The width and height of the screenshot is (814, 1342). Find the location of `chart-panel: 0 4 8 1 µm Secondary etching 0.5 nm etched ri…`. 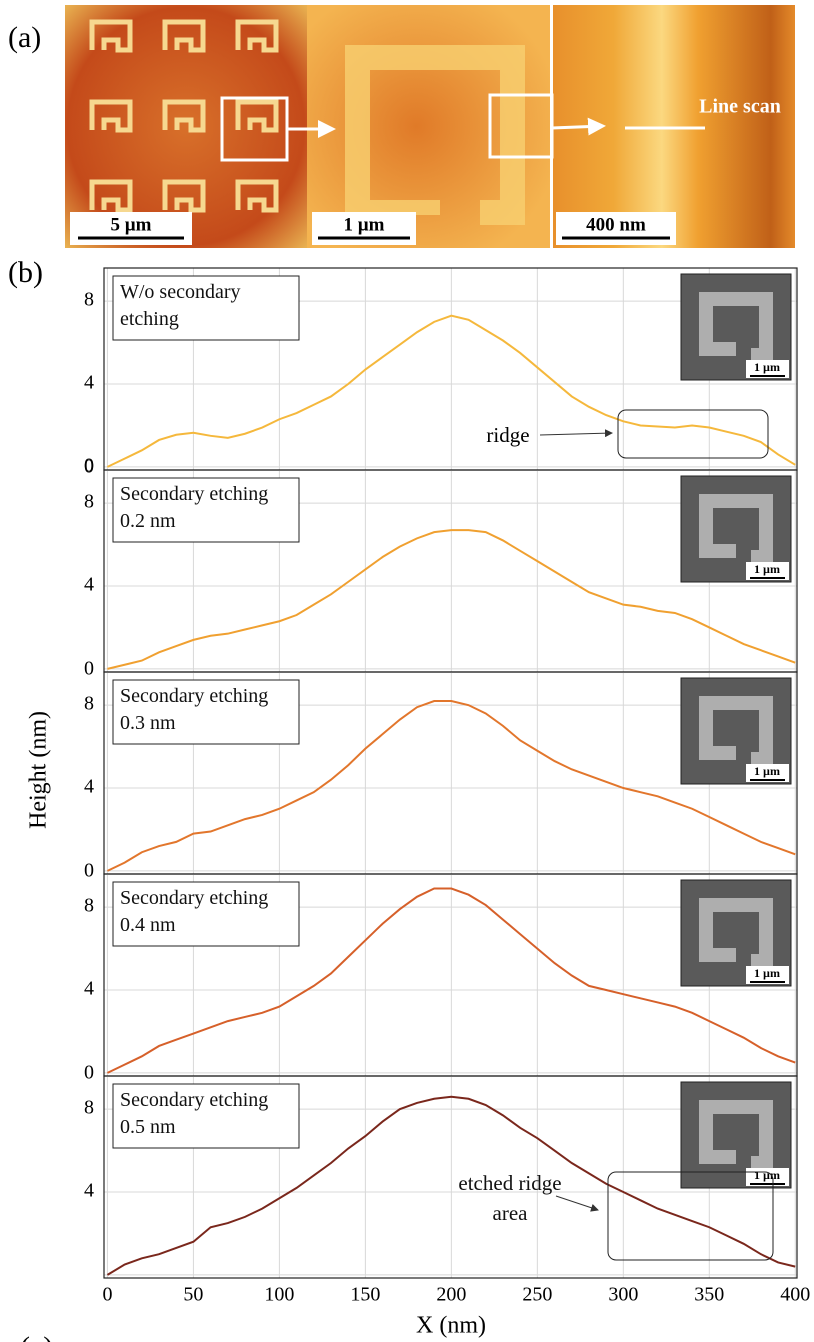

chart-panel: 0 4 8 1 µm Secondary etching 0.5 nm etched ri… is located at coordinates (441, 1170).